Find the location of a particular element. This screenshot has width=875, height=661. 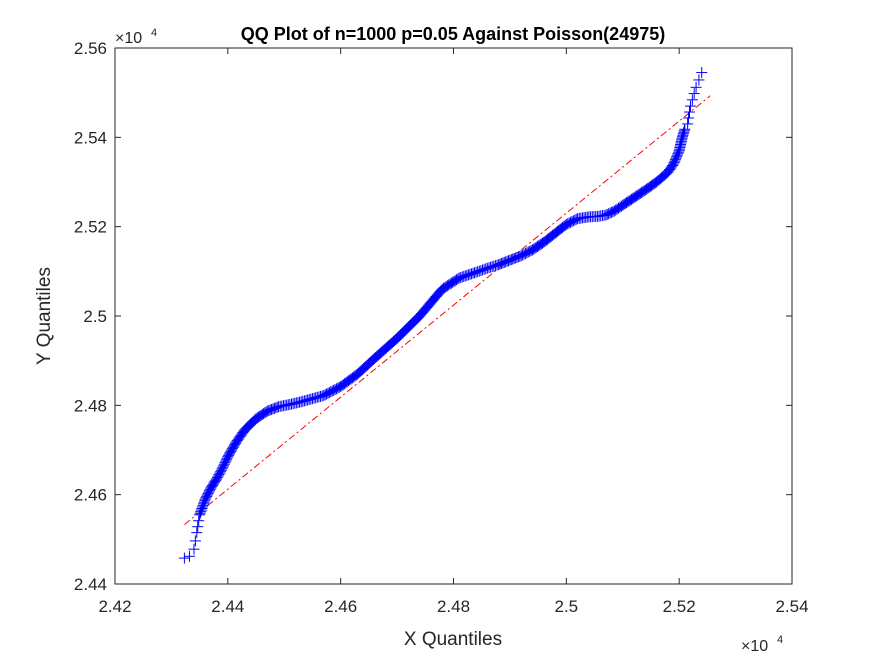

y-axis-label: Y Quantiles is located at coordinates (44, 316).